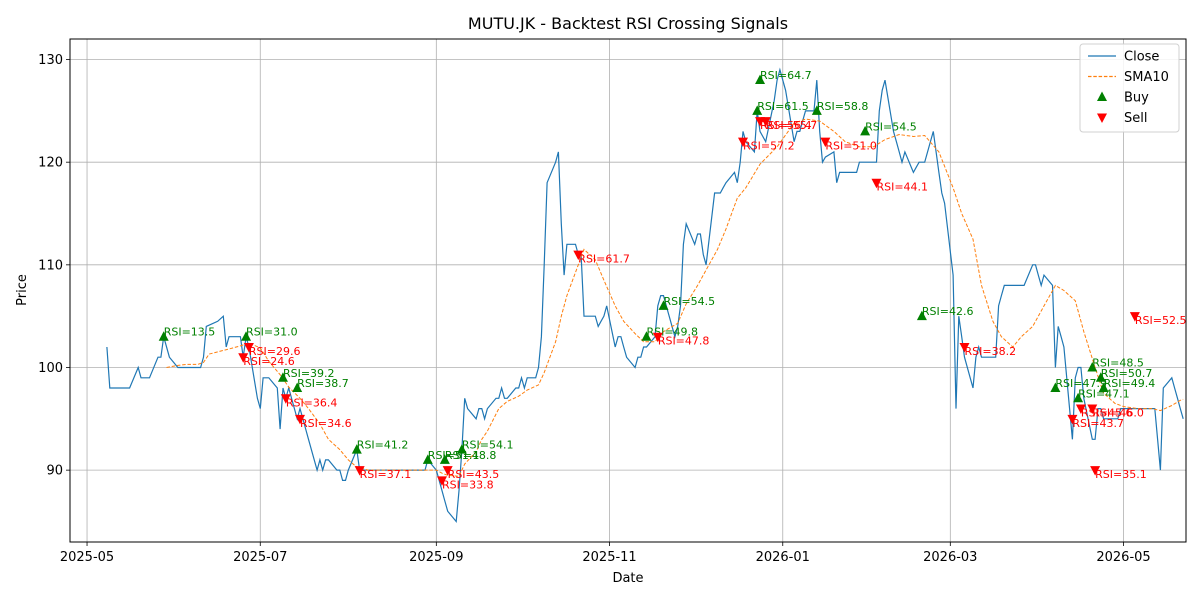 This screenshot has width=1200, height=600. Describe the element at coordinates (783, 106) in the screenshot. I see `buy-annotation: RSI=61.5` at that location.